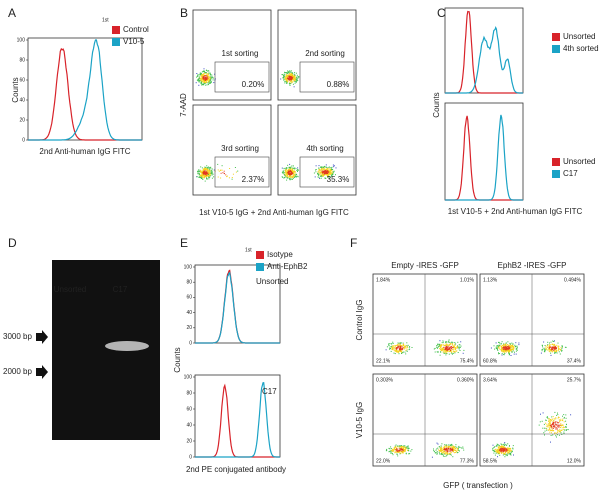 Image resolution: width=600 pixels, height=495 pixels. What do you see at coordinates (240, 148) in the screenshot?
I see `gate-name: 3rd sorting` at bounding box center [240, 148].